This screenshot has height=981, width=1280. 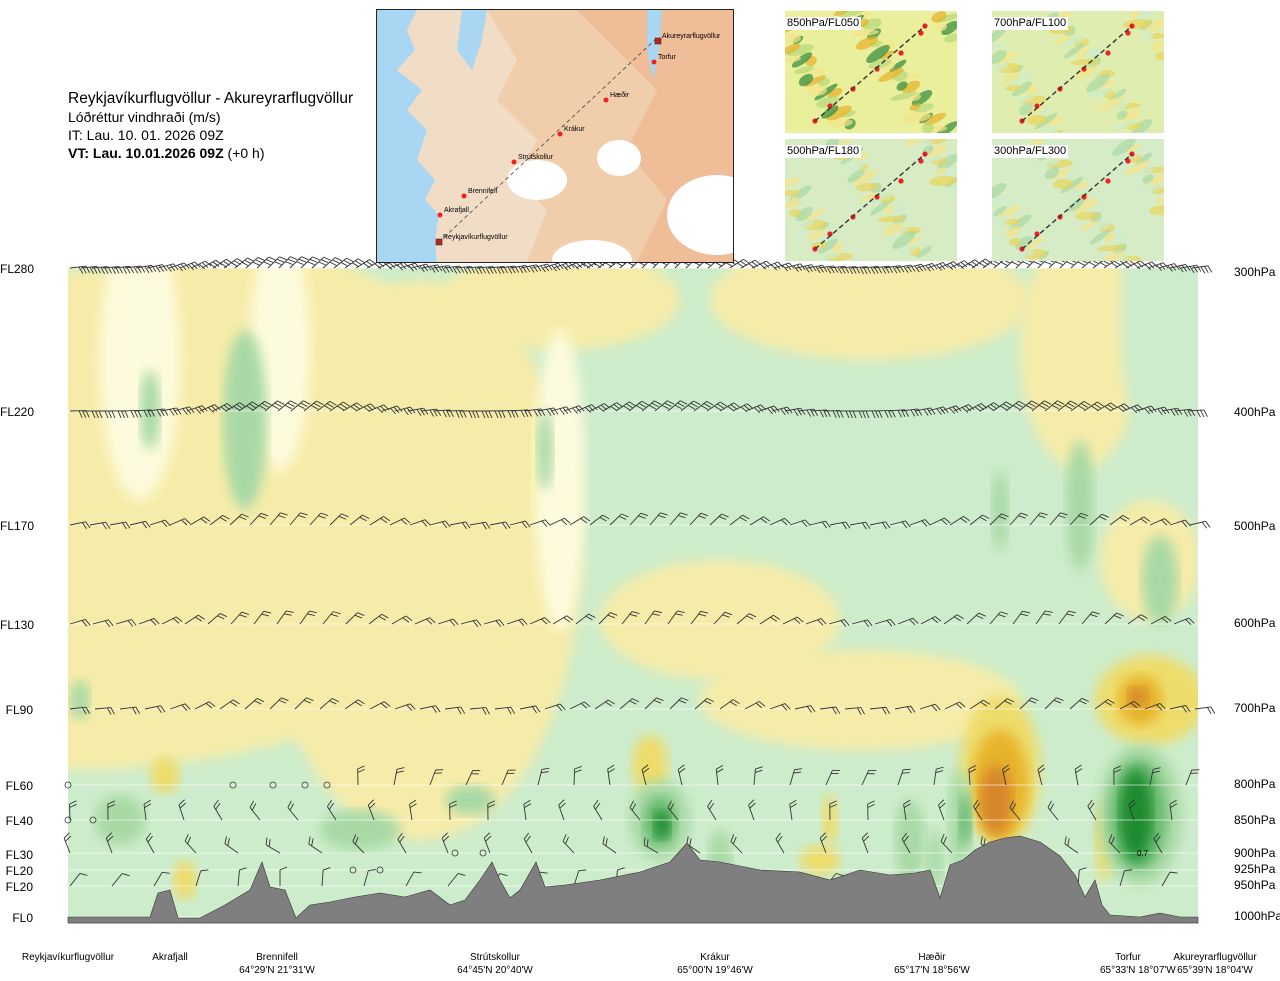 I want to click on thumbnail-300: 300hPa/FL300, so click(x=1078, y=200).